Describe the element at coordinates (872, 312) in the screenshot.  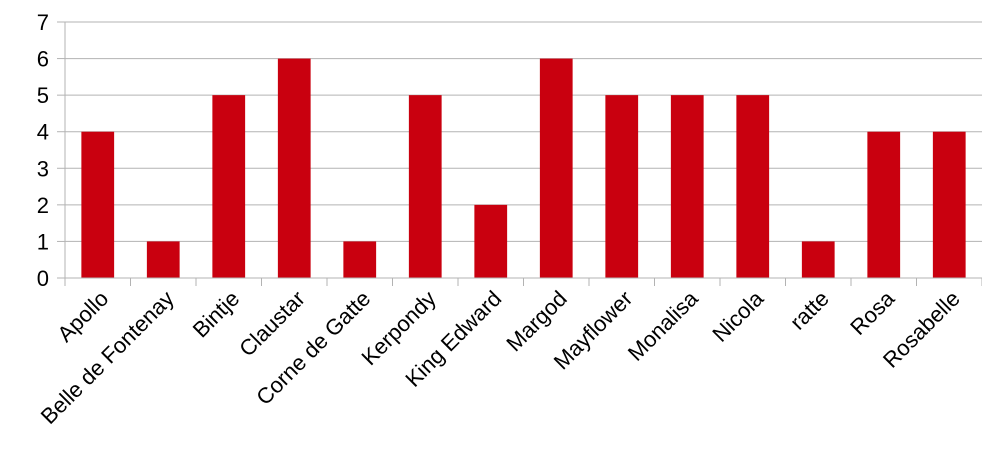
I see `x-category-label: Rosa` at that location.